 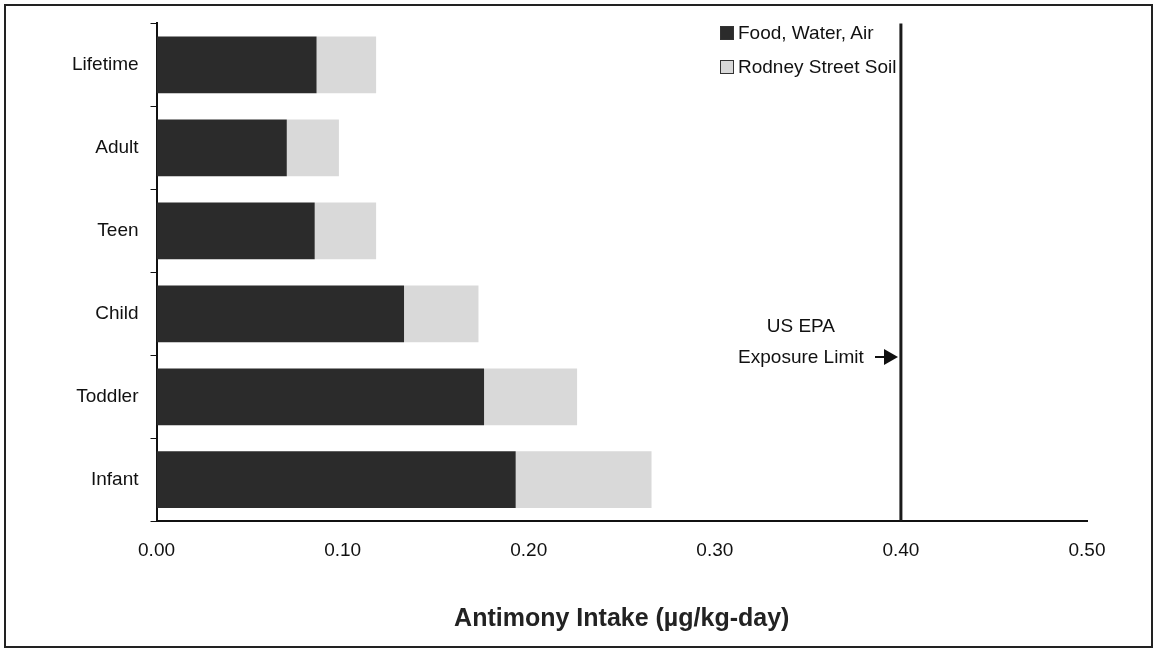 I want to click on x-tick-label: 0.30, so click(x=715, y=549).